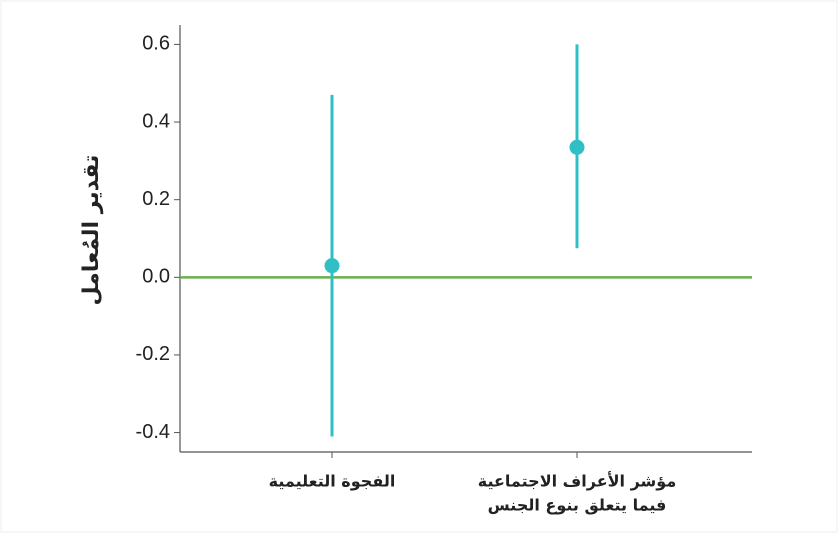 The height and width of the screenshot is (533, 838). I want to click on x-tick-label: مؤشر الأعراف الاجتماعية, so click(577, 481).